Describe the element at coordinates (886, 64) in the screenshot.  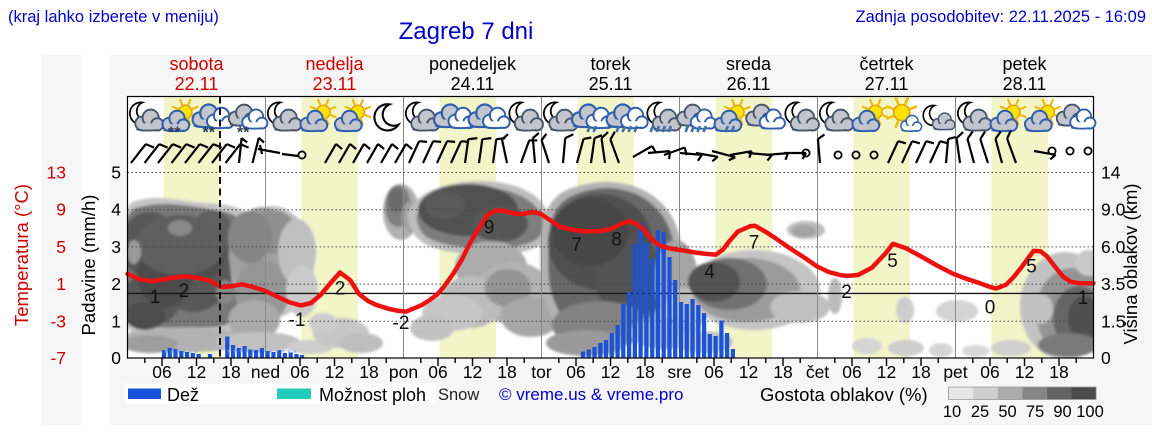
I see `svg-text: četrtek` at that location.